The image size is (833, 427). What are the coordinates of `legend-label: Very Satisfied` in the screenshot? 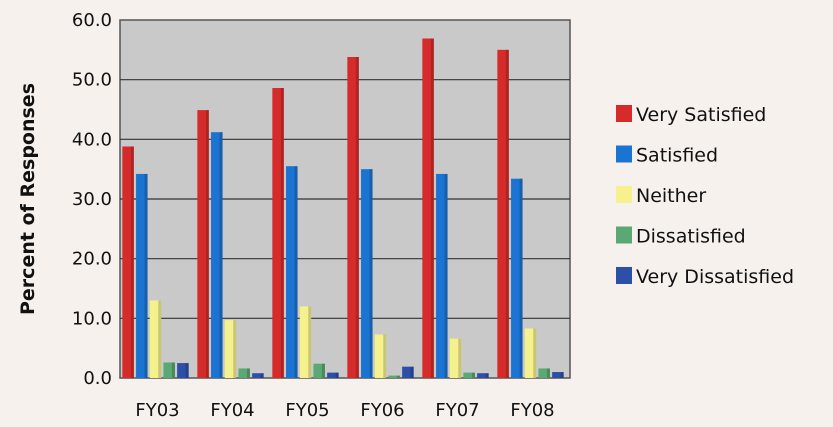 It's located at (701, 115).